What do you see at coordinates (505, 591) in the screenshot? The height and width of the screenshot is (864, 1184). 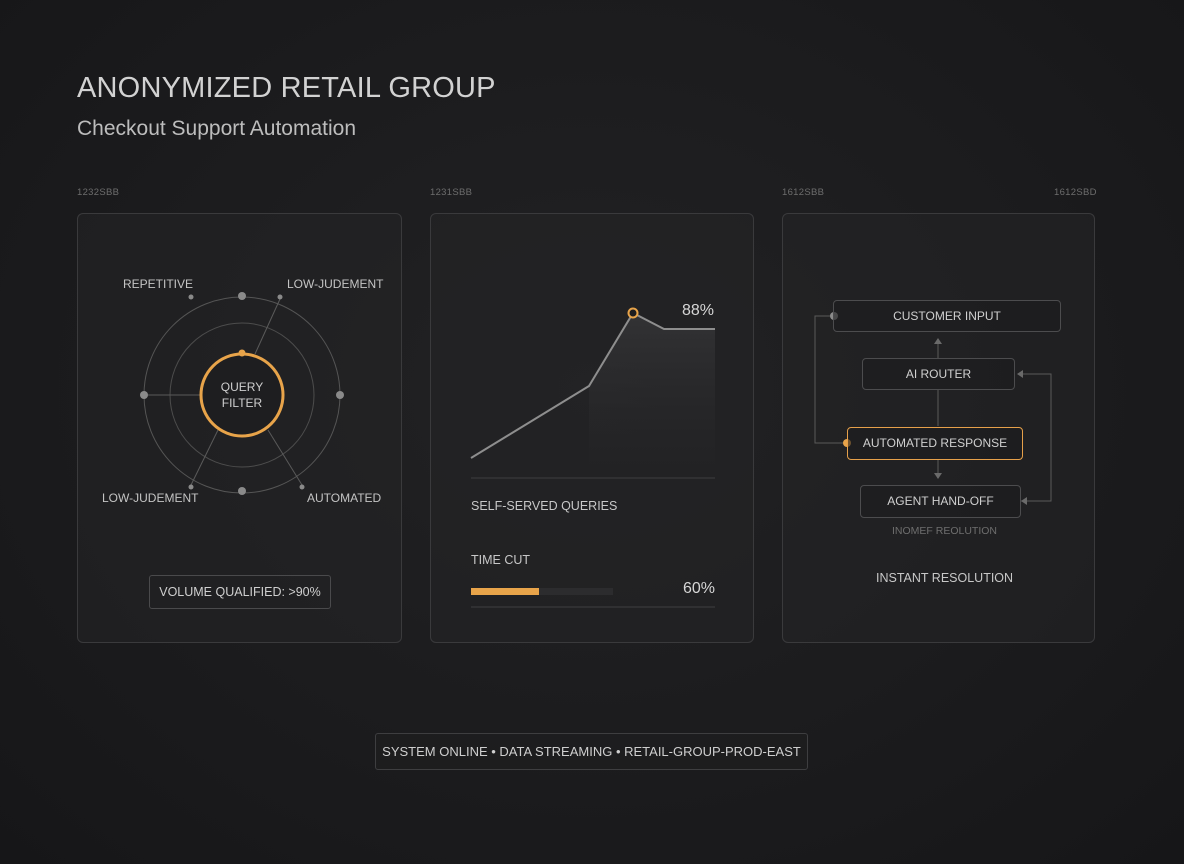 I see `time-cut-progress-fill` at bounding box center [505, 591].